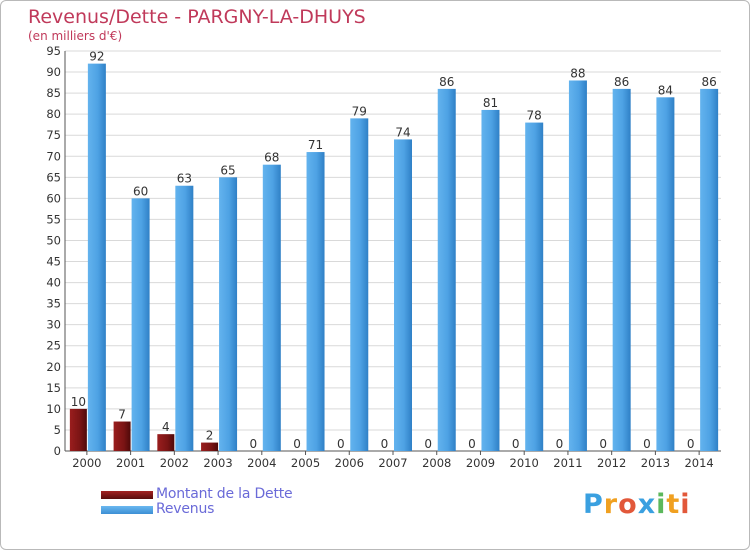 Image resolution: width=750 pixels, height=550 pixels. What do you see at coordinates (227, 170) in the screenshot?
I see `revenue-value-label: 65` at bounding box center [227, 170].